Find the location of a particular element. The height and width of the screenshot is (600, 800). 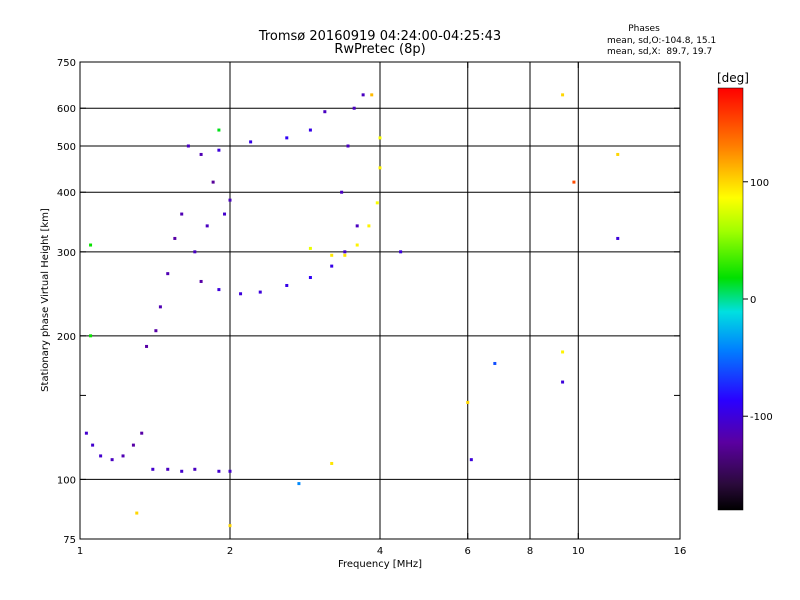

y-tick-label: 600 is located at coordinates (66, 109).